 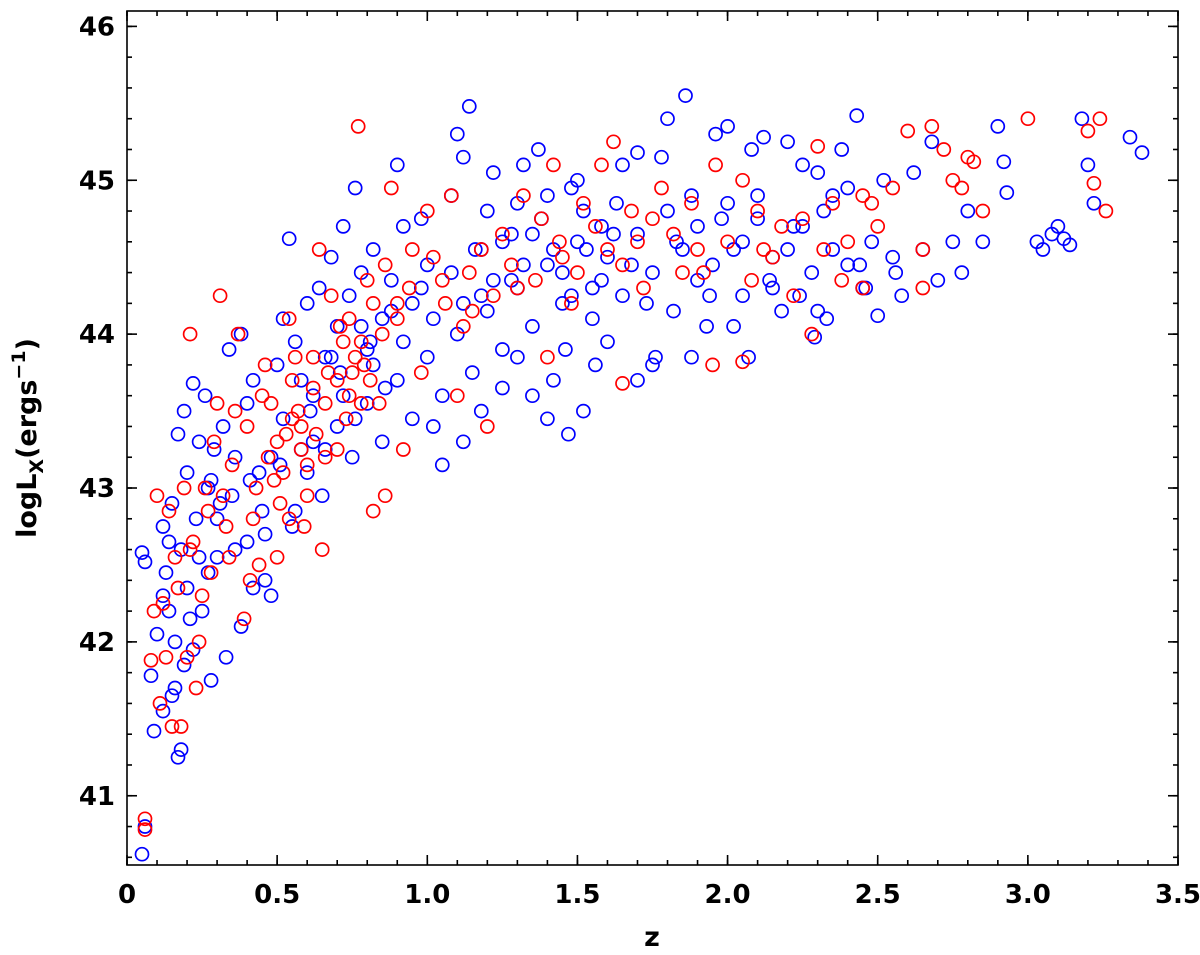 What do you see at coordinates (1177, 895) in the screenshot?
I see `x-tick-label: 3.5` at bounding box center [1177, 895].